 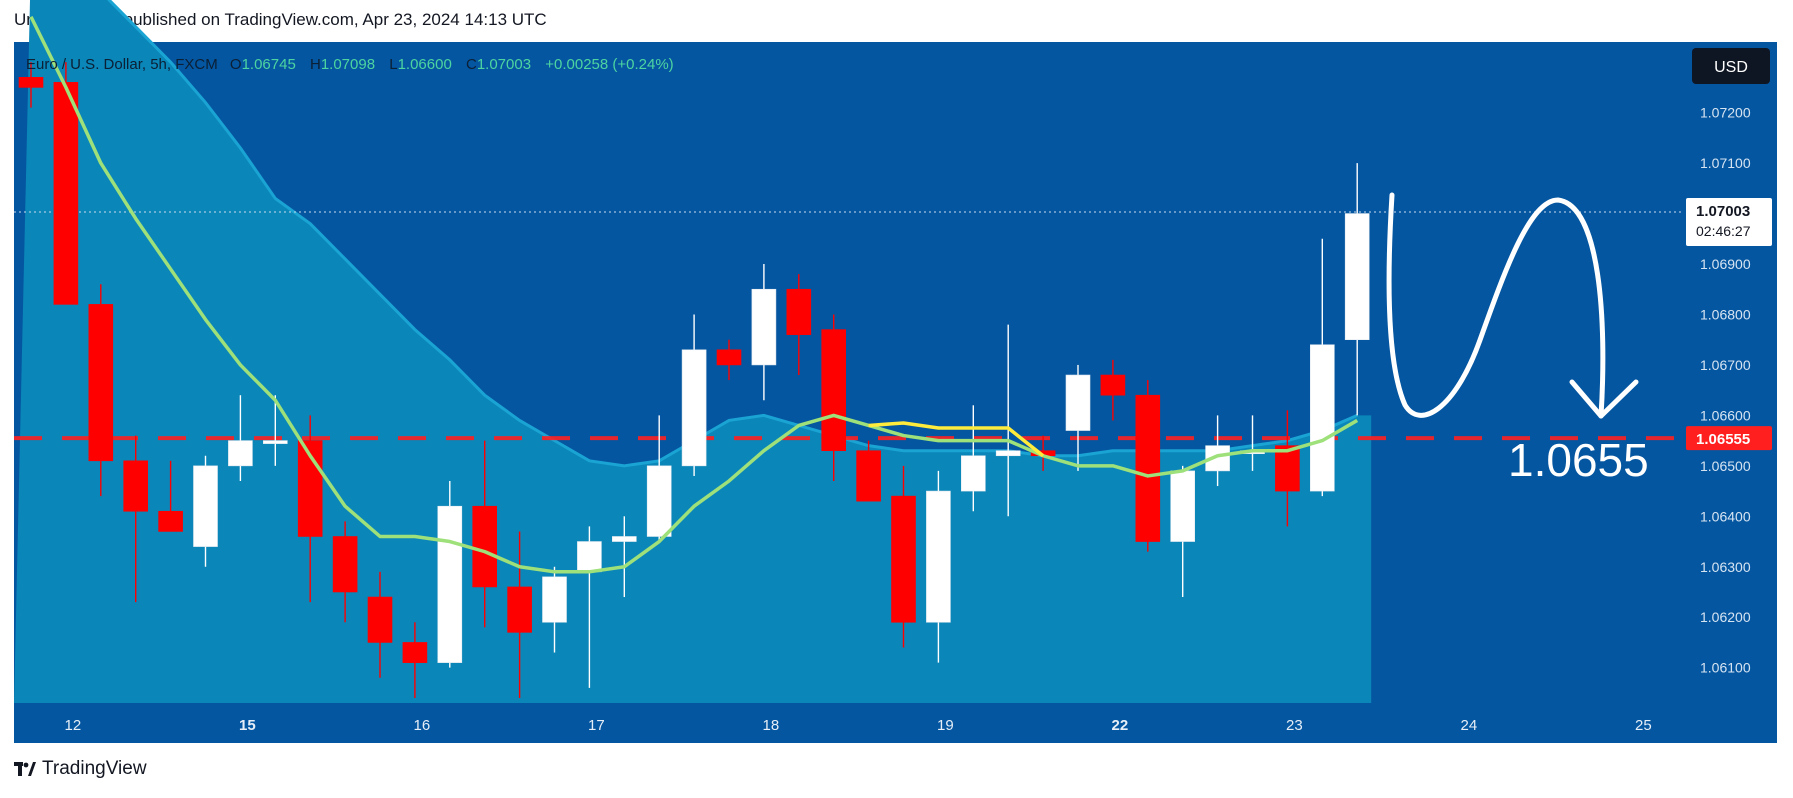 What do you see at coordinates (315, 64) in the screenshot?
I see `legend-high-label: H` at bounding box center [315, 64].